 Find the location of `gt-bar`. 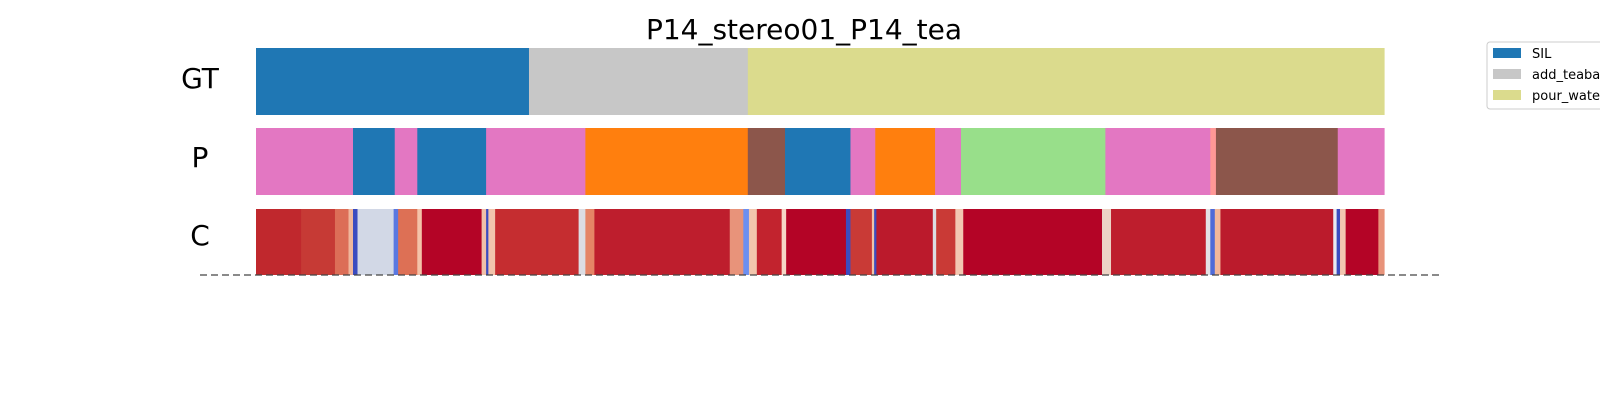

gt-bar is located at coordinates (820, 81).